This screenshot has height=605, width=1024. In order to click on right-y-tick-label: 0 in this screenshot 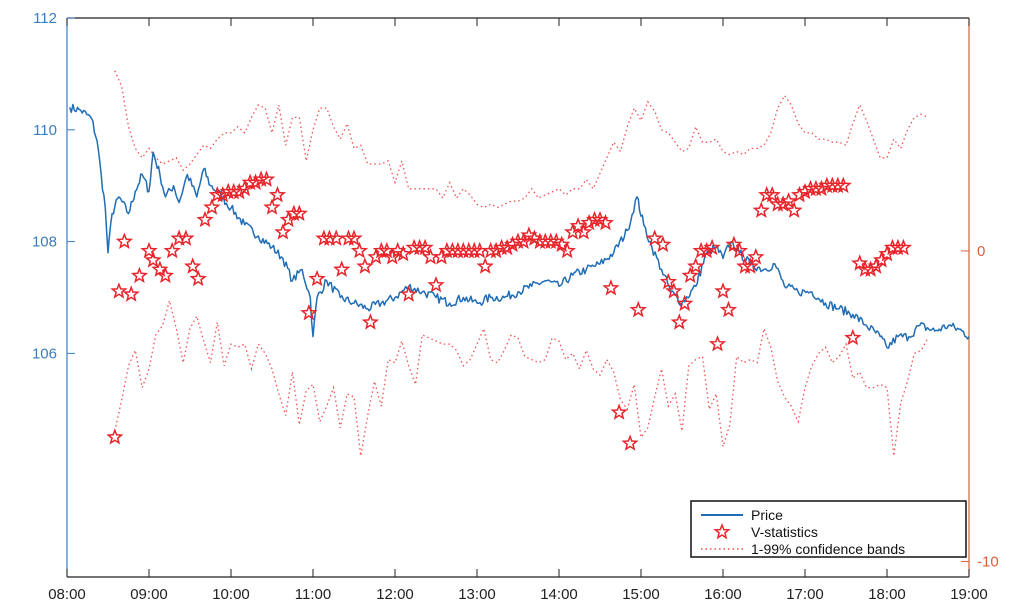, I will do `click(981, 251)`.